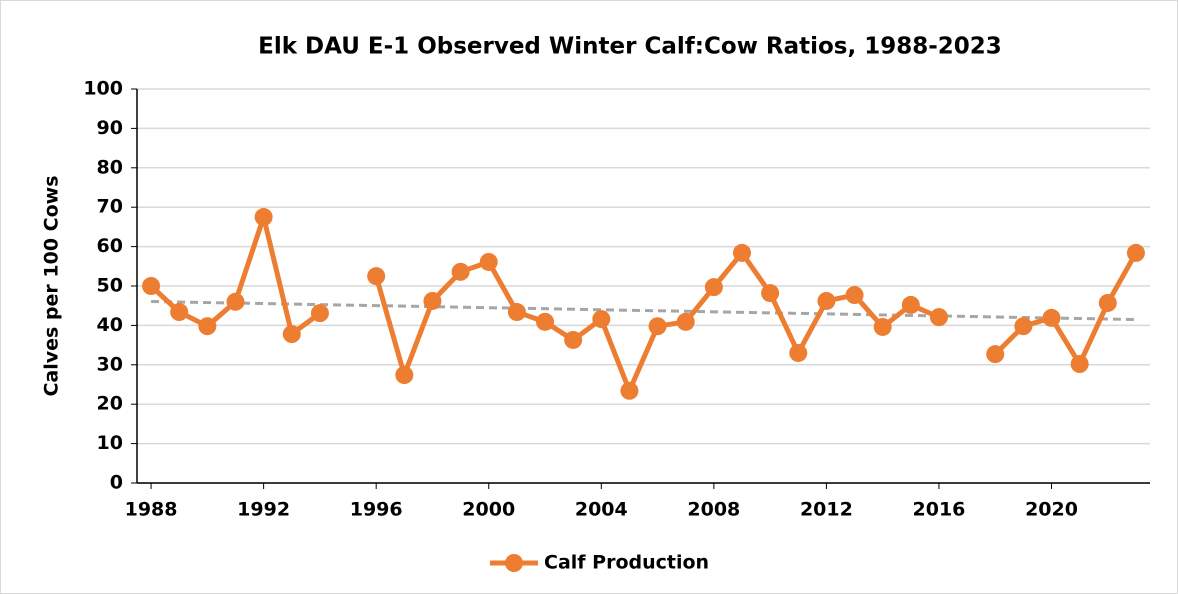 The height and width of the screenshot is (594, 1178). I want to click on y-tick-label: 20, so click(110, 404).